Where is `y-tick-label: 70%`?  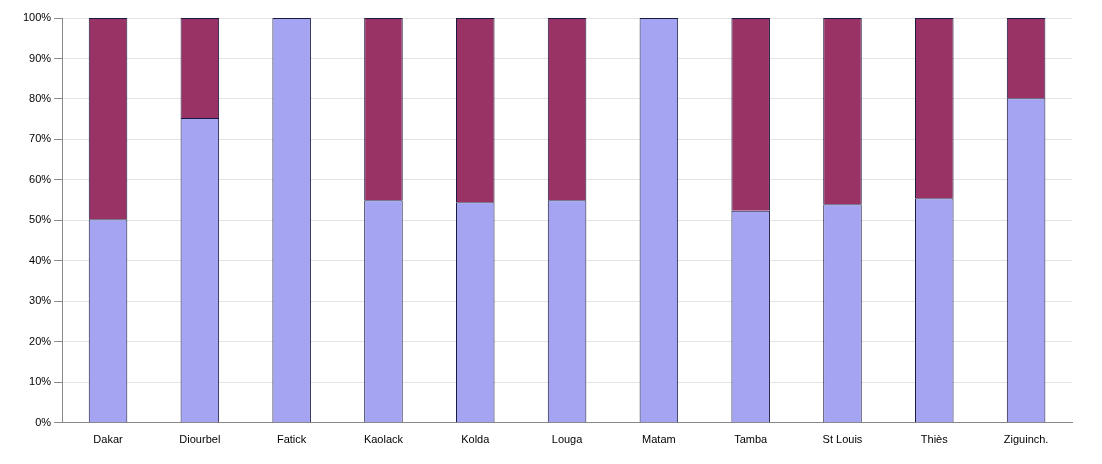
y-tick-label: 70% is located at coordinates (40, 138).